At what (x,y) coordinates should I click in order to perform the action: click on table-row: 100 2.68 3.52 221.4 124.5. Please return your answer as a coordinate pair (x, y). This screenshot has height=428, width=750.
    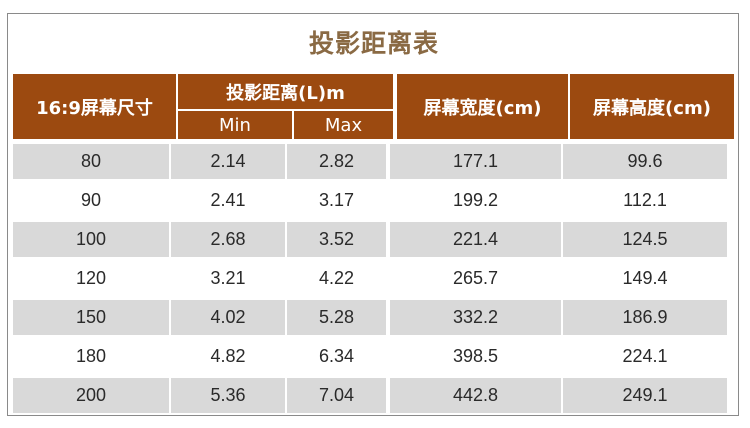
    Looking at the image, I should click on (373, 239).